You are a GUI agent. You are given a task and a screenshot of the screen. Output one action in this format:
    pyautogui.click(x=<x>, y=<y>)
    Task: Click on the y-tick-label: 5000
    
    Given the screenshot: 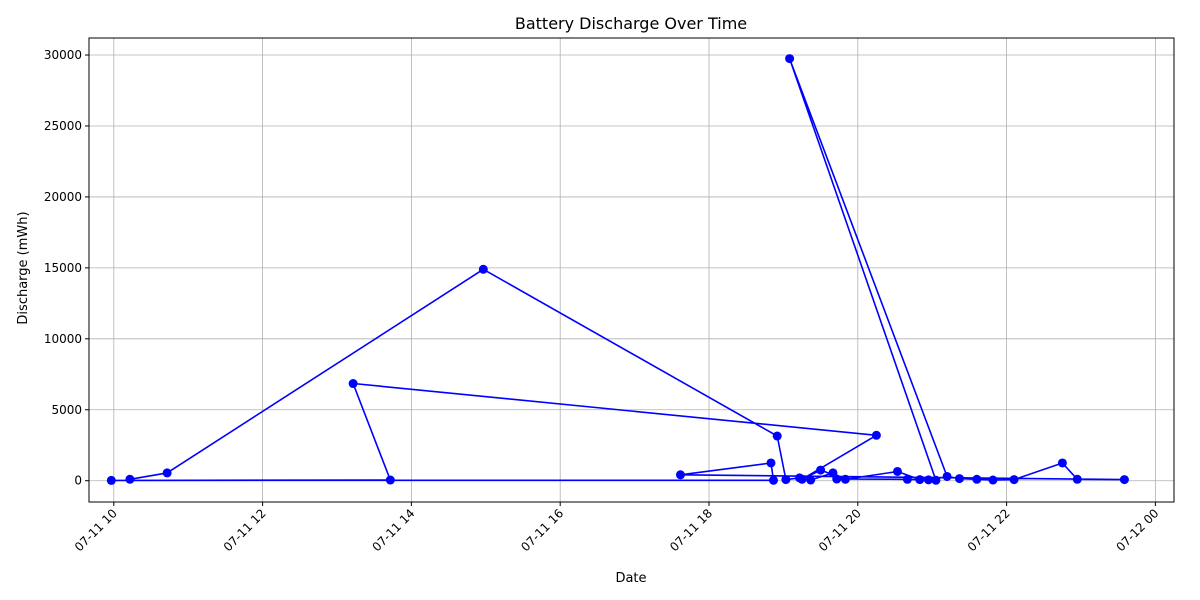 What is the action you would take?
    pyautogui.click(x=66, y=410)
    